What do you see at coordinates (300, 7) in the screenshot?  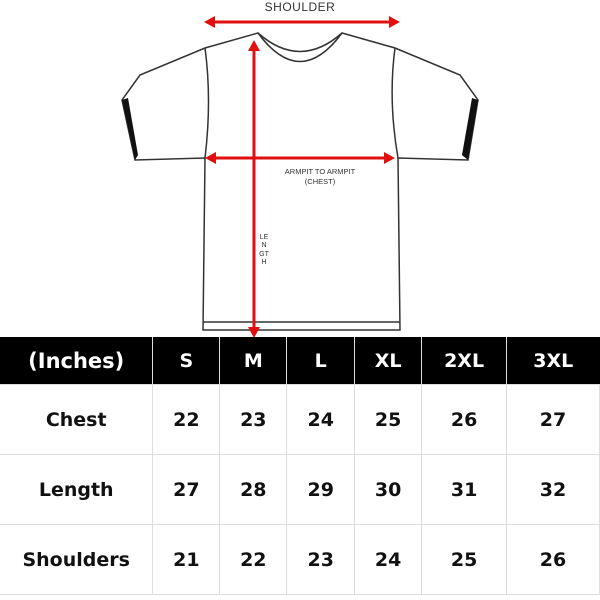 I see `shoulder-label: SHOULDER` at bounding box center [300, 7].